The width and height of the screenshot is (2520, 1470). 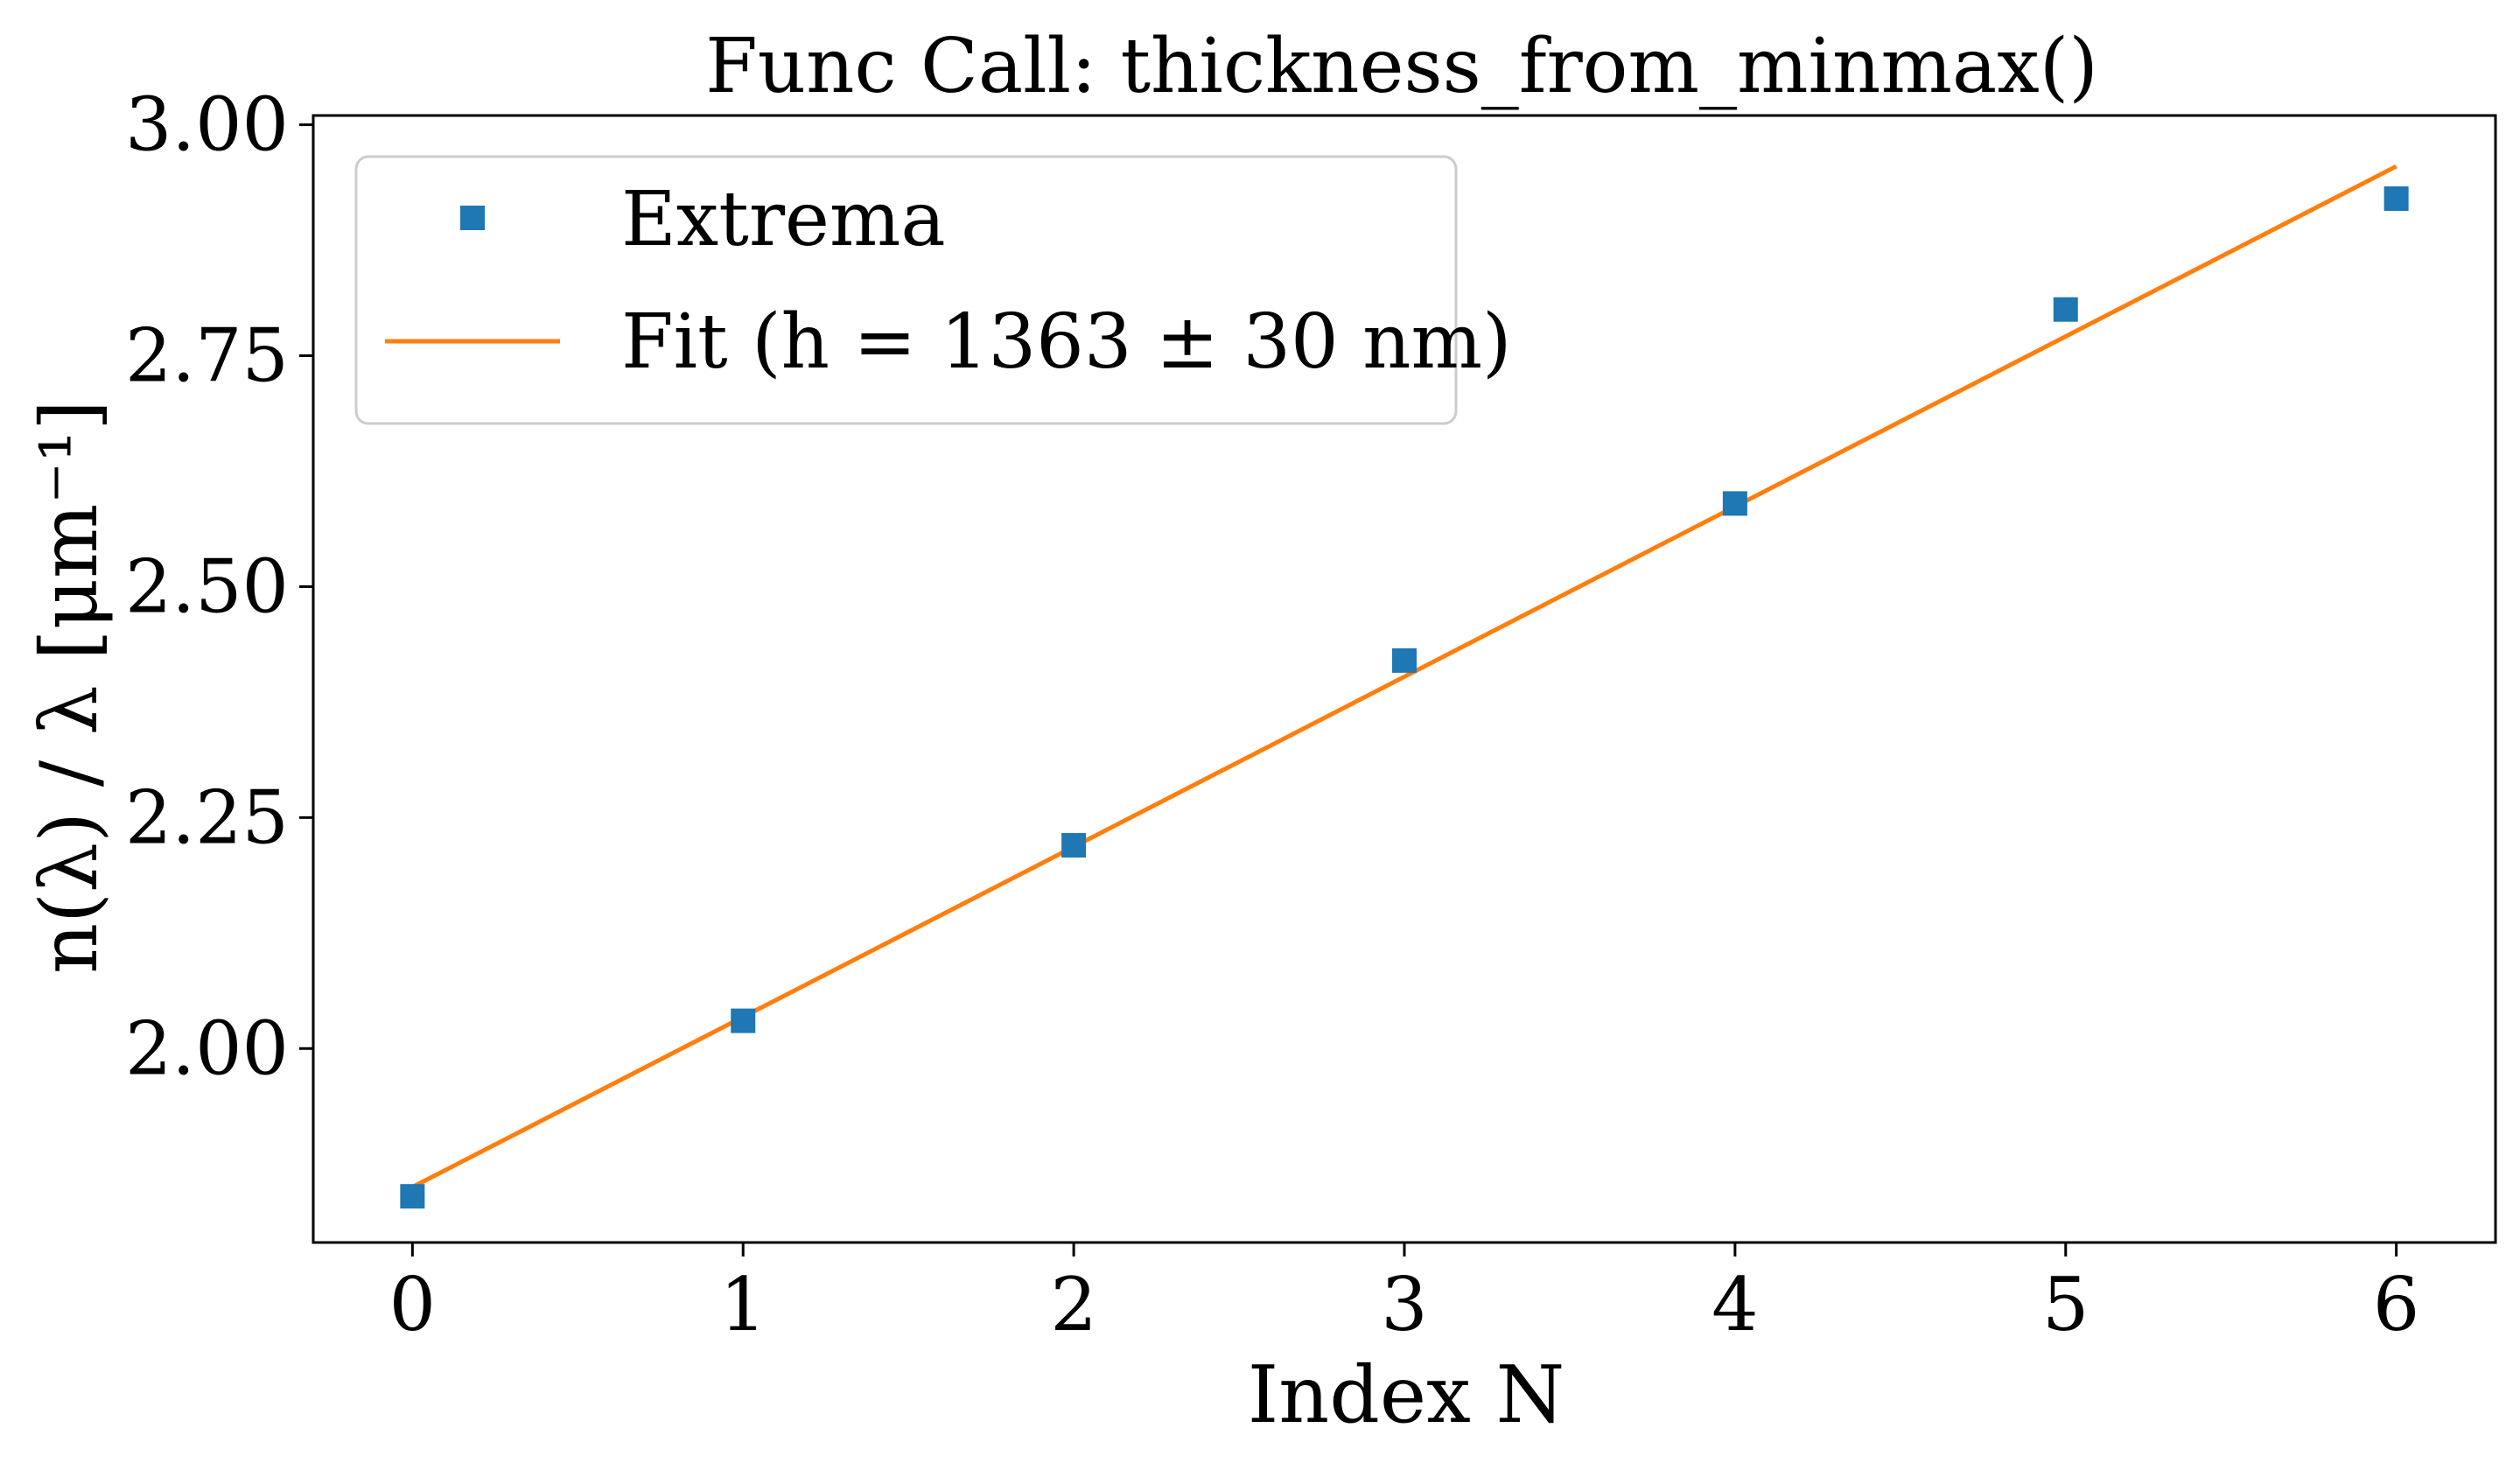 What do you see at coordinates (207, 586) in the screenshot?
I see `y-tick-label: 2.50` at bounding box center [207, 586].